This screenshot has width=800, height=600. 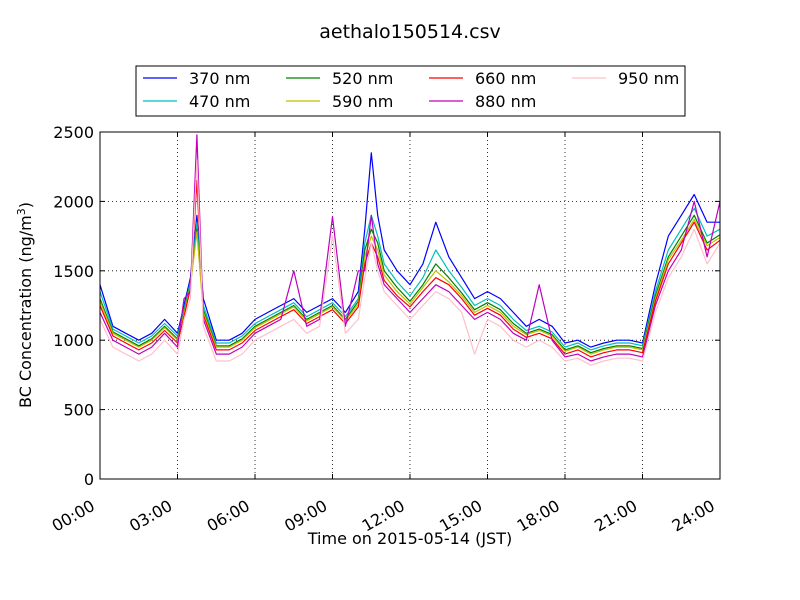 I want to click on legend-label-2: 470 nm, so click(x=219, y=101).